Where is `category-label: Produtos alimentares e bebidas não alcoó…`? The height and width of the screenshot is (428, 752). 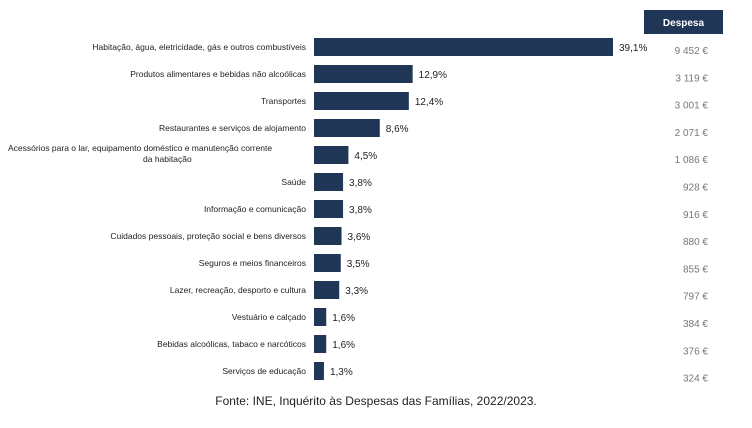 category-label: Produtos alimentares e bebidas não alcoó… is located at coordinates (218, 74).